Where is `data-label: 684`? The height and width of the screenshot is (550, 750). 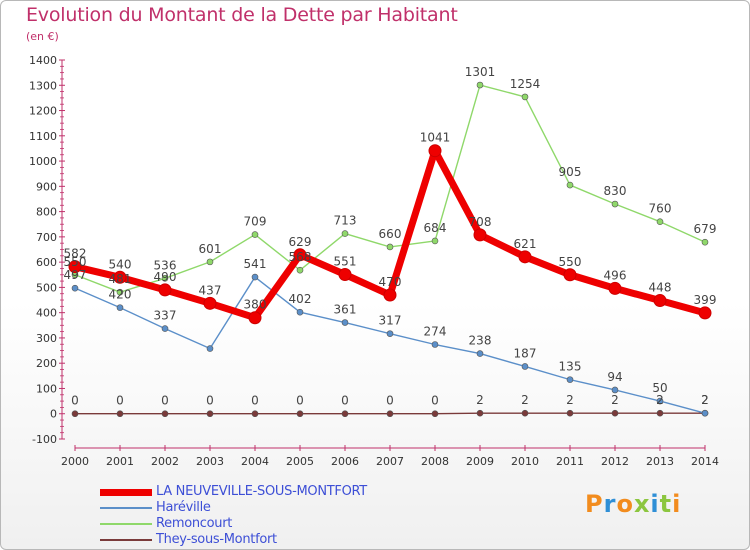
data-label: 684 is located at coordinates (435, 228).